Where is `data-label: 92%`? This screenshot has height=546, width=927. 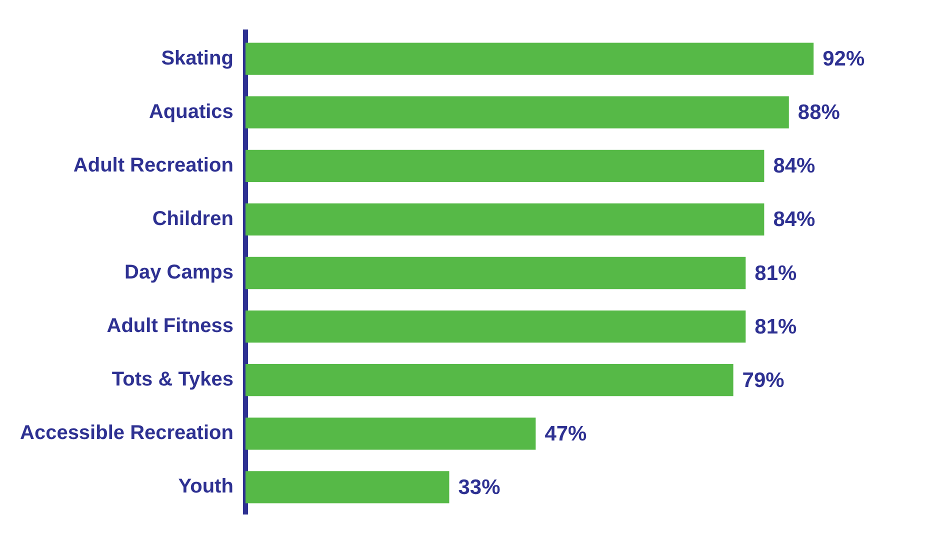
data-label: 92% is located at coordinates (843, 59).